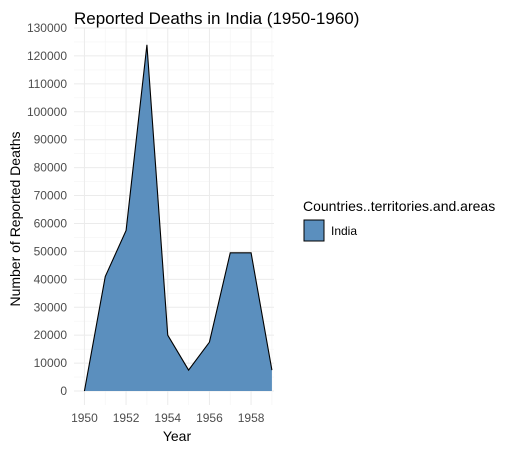 The height and width of the screenshot is (451, 518). What do you see at coordinates (251, 418) in the screenshot?
I see `x-tick-label: 1958` at bounding box center [251, 418].